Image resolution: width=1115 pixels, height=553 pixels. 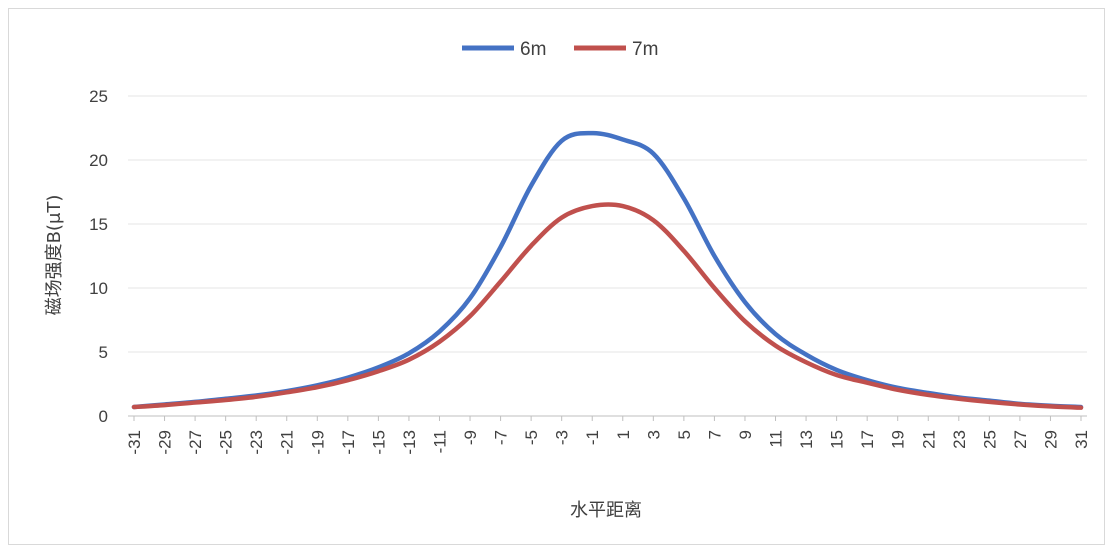 What do you see at coordinates (1081, 439) in the screenshot?
I see `x-tick-label: 31` at bounding box center [1081, 439].